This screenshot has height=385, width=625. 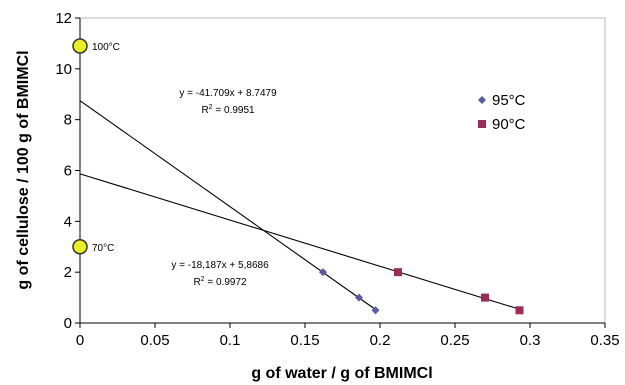 What do you see at coordinates (380, 340) in the screenshot?
I see `x-tick-label: 0.2` at bounding box center [380, 340].